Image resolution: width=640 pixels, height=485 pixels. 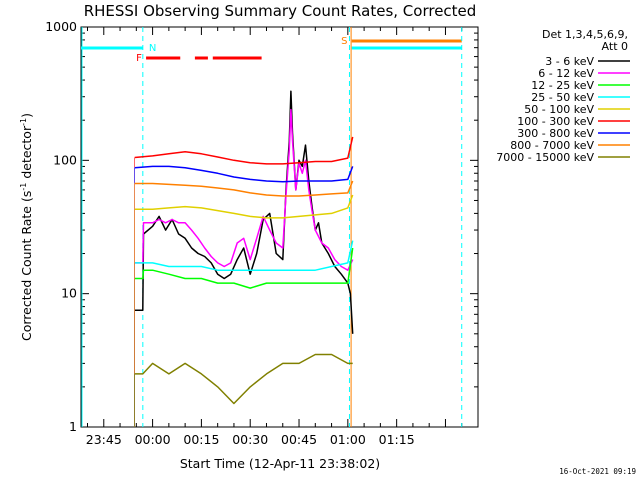 What do you see at coordinates (139, 58) in the screenshot?
I see `flare-marker-label: F` at bounding box center [139, 58].